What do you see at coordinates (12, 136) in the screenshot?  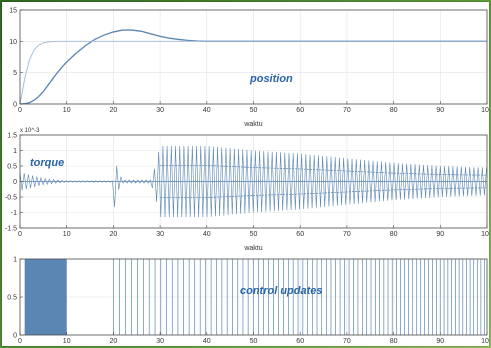 I see `y-tick-label: 1.5` at bounding box center [12, 136].